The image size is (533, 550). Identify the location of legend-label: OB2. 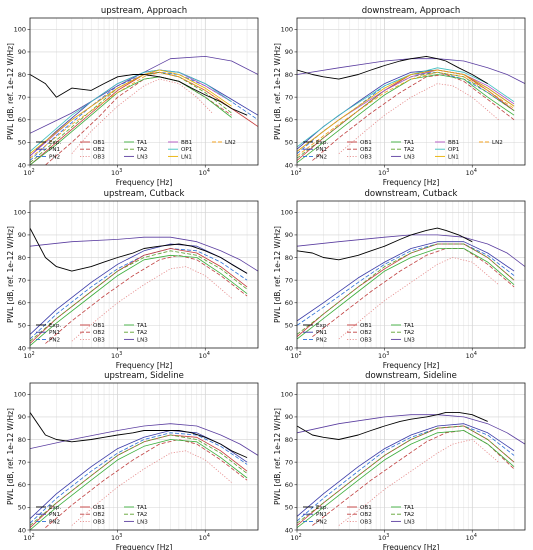
(99, 333).